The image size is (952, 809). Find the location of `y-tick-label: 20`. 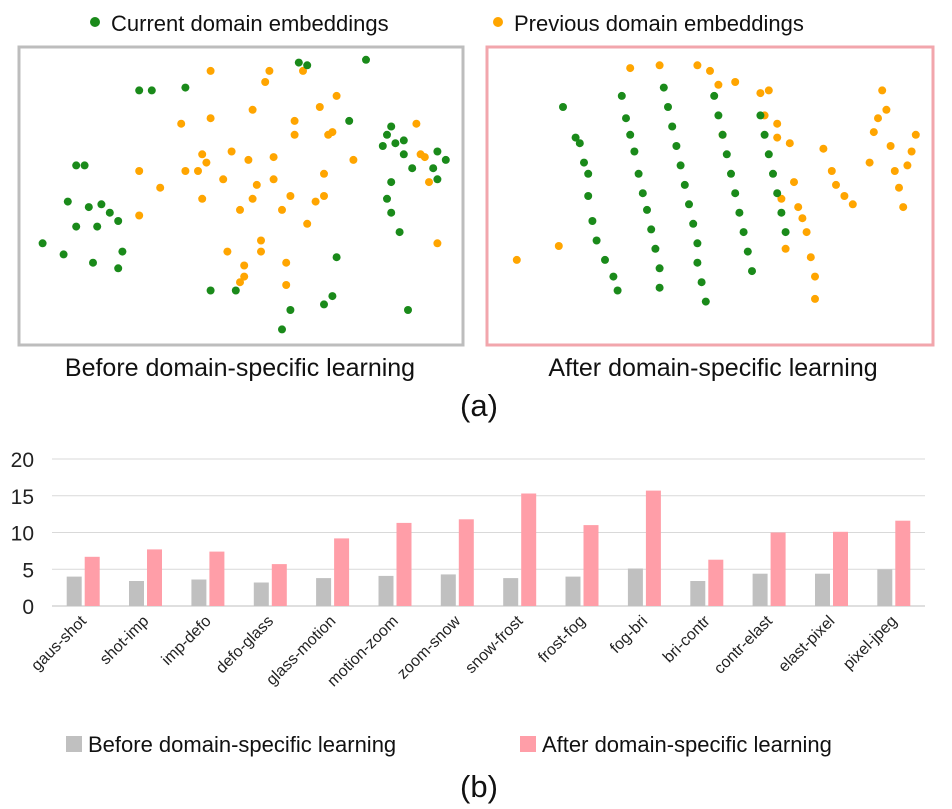

y-tick-label: 20 is located at coordinates (22, 460).